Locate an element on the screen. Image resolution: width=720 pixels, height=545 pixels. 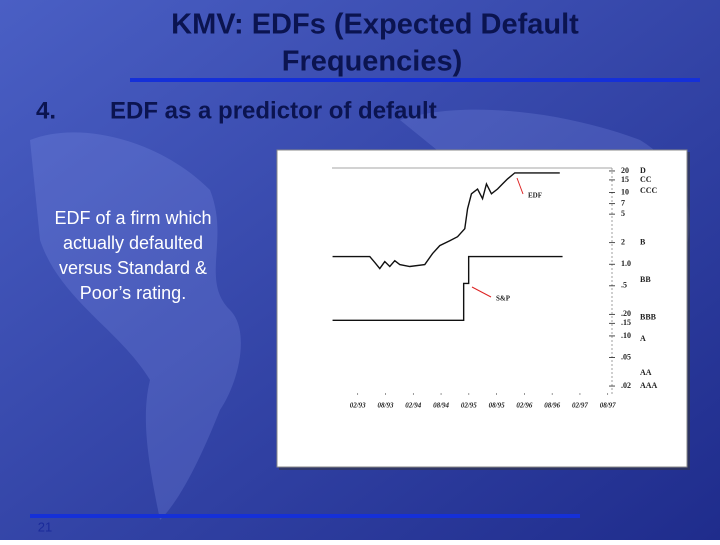
y-tick-label: .02 is located at coordinates (626, 385).